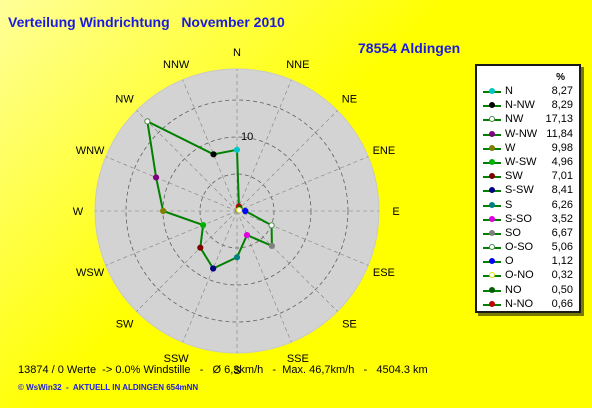 Image resolution: width=592 pixels, height=408 pixels. What do you see at coordinates (528, 91) in the screenshot?
I see `legend-item: N 8,27` at bounding box center [528, 91].